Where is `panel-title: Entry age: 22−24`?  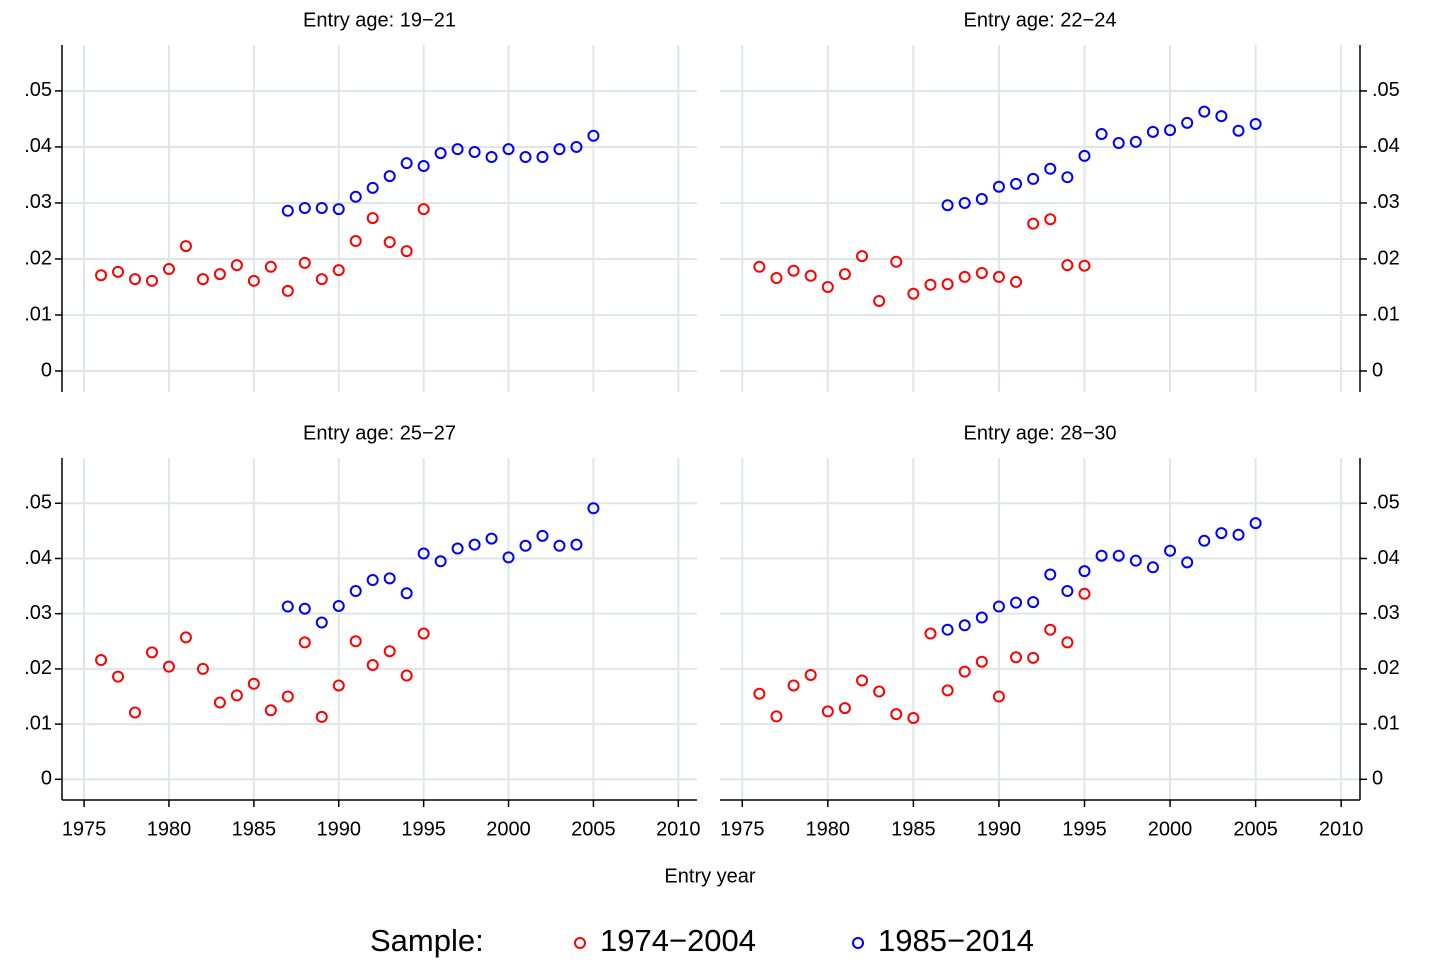
panel-title: Entry age: 22−24 is located at coordinates (1040, 20).